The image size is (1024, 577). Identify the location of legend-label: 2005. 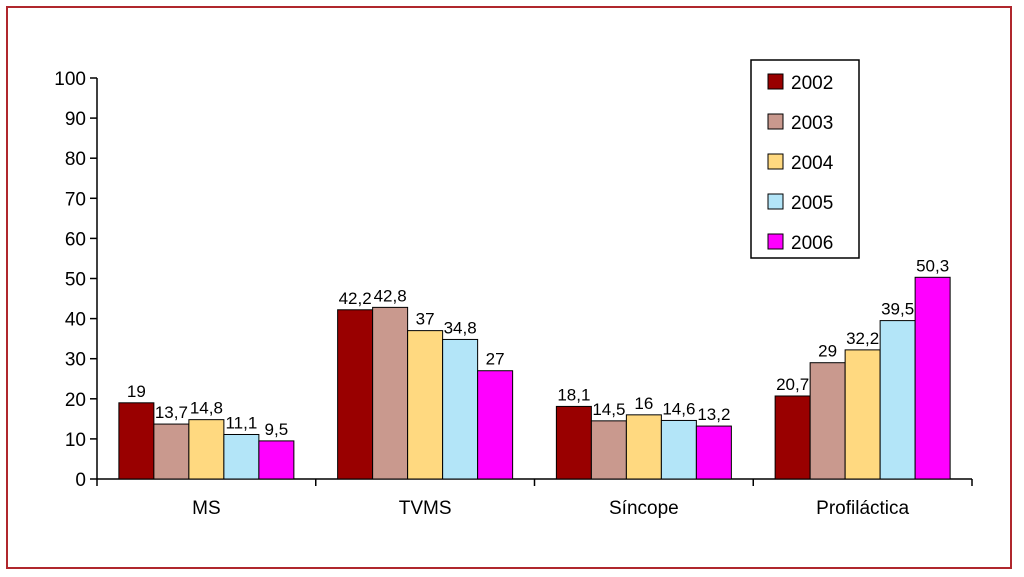
(812, 203).